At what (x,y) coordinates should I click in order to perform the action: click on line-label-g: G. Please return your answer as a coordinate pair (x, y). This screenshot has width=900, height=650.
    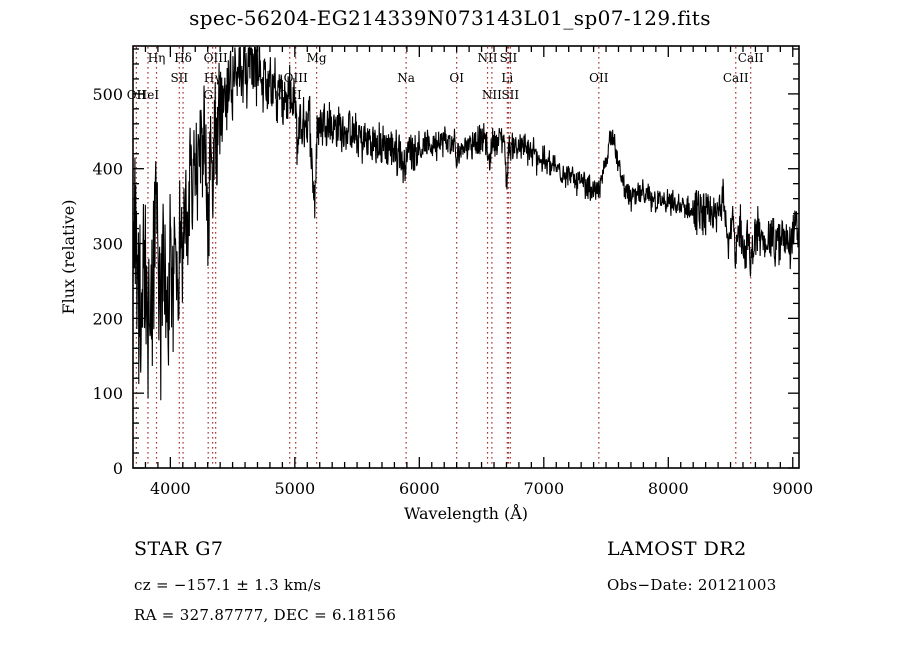
    Looking at the image, I should click on (208, 95).